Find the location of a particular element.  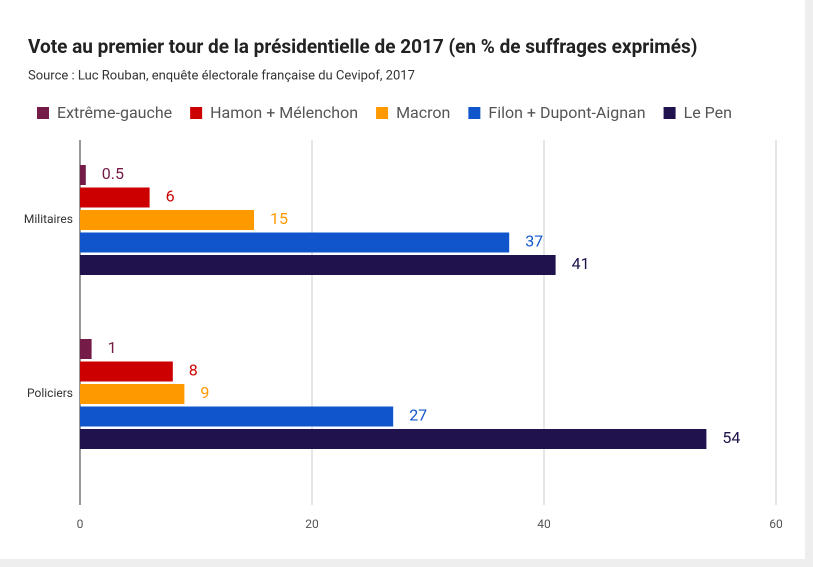

data-label: 9 is located at coordinates (204, 392).